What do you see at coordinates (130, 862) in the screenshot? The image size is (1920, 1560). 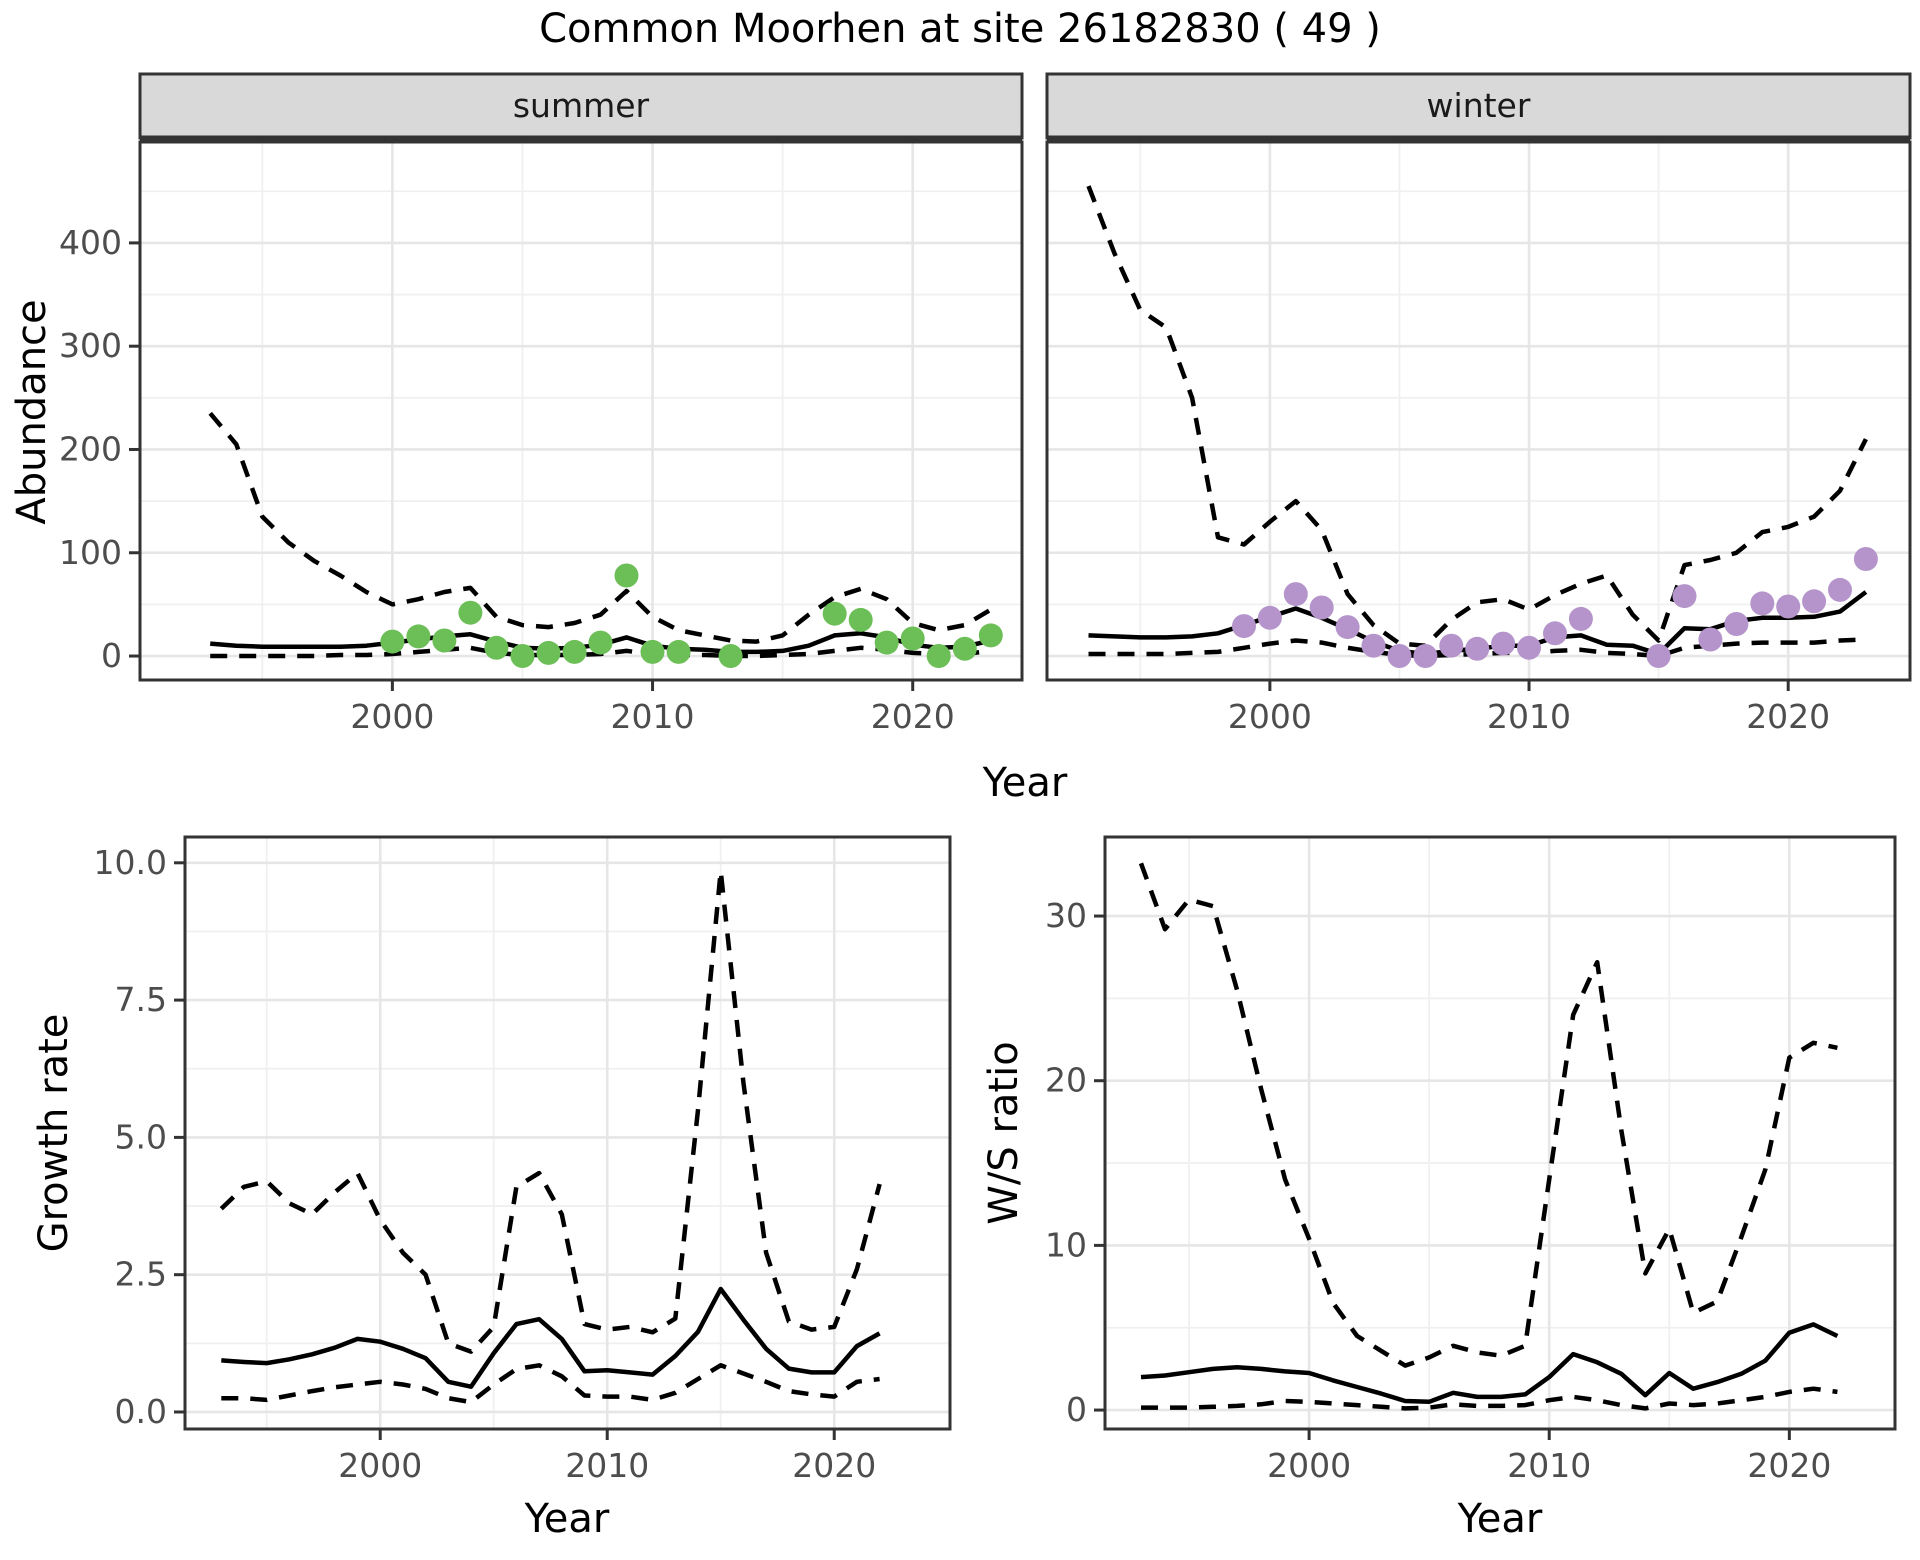 I see `y-tick-label: 10.0` at bounding box center [130, 862].